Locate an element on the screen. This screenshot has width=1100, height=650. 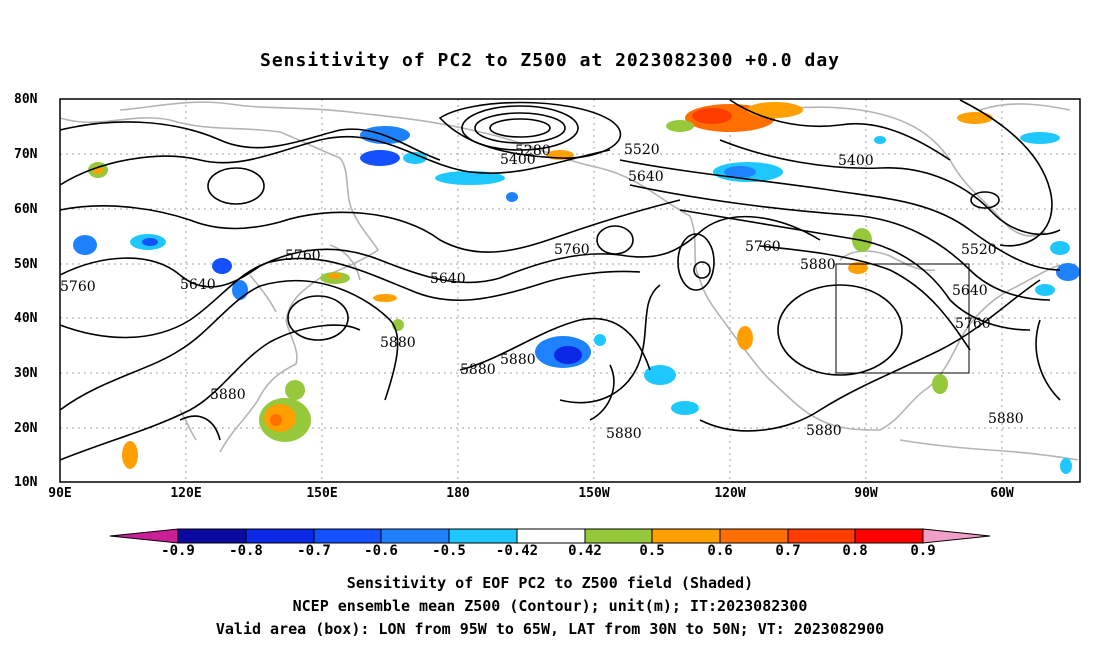
lat-label: 70N is located at coordinates (26, 154).